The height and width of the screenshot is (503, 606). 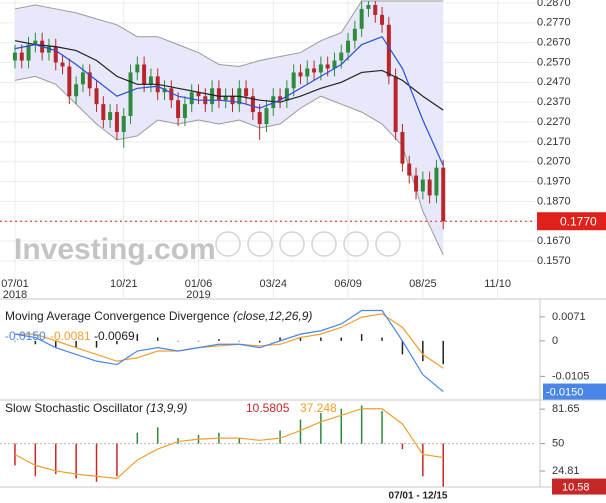 I want to click on y-tick-label: 0.1670, so click(x=554, y=241).